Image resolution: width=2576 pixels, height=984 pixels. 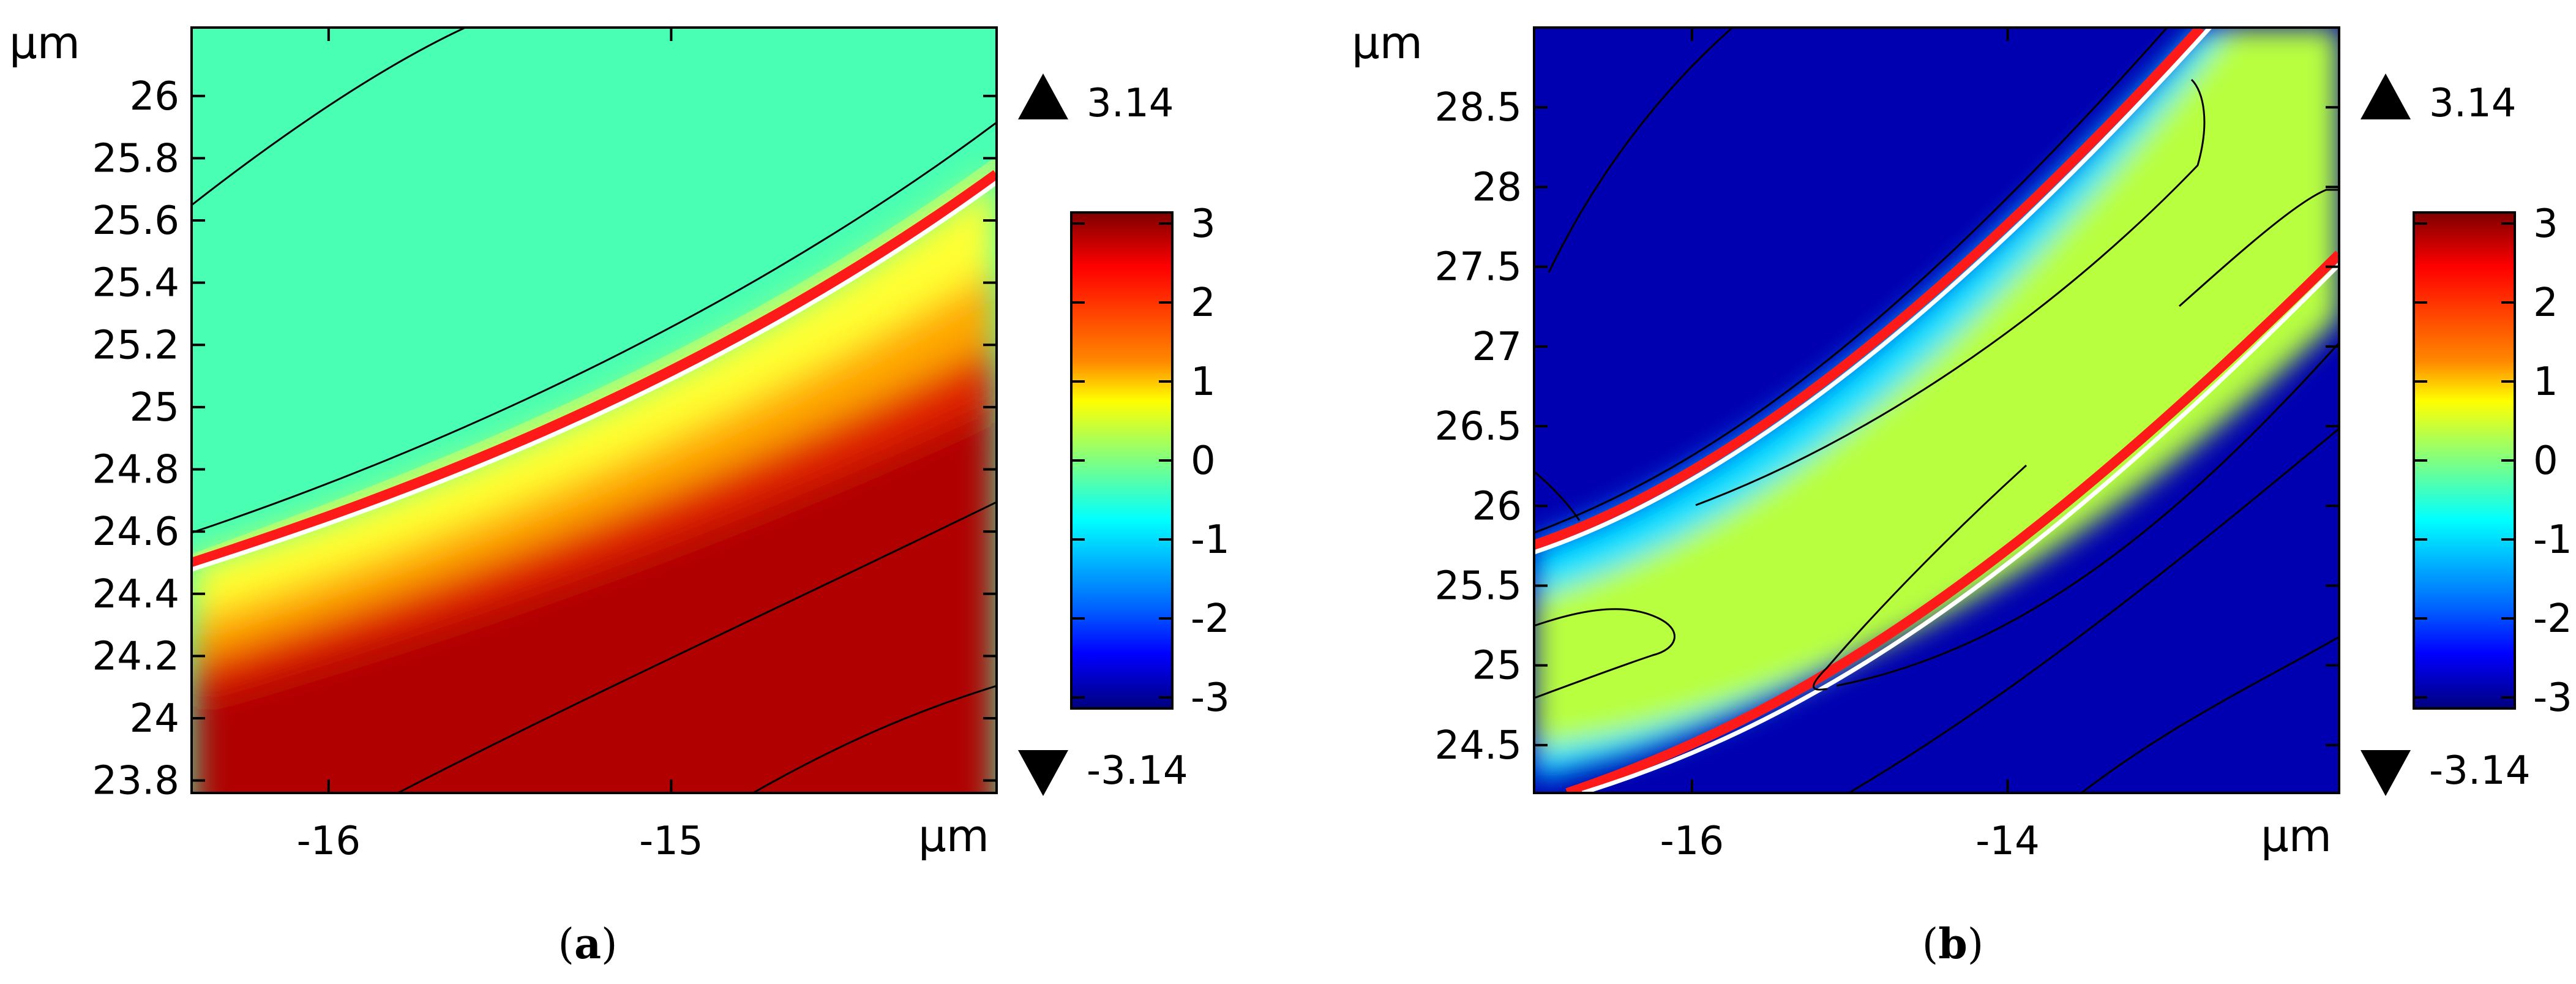 I want to click on y-tick-label: 24.6, so click(x=136, y=532).